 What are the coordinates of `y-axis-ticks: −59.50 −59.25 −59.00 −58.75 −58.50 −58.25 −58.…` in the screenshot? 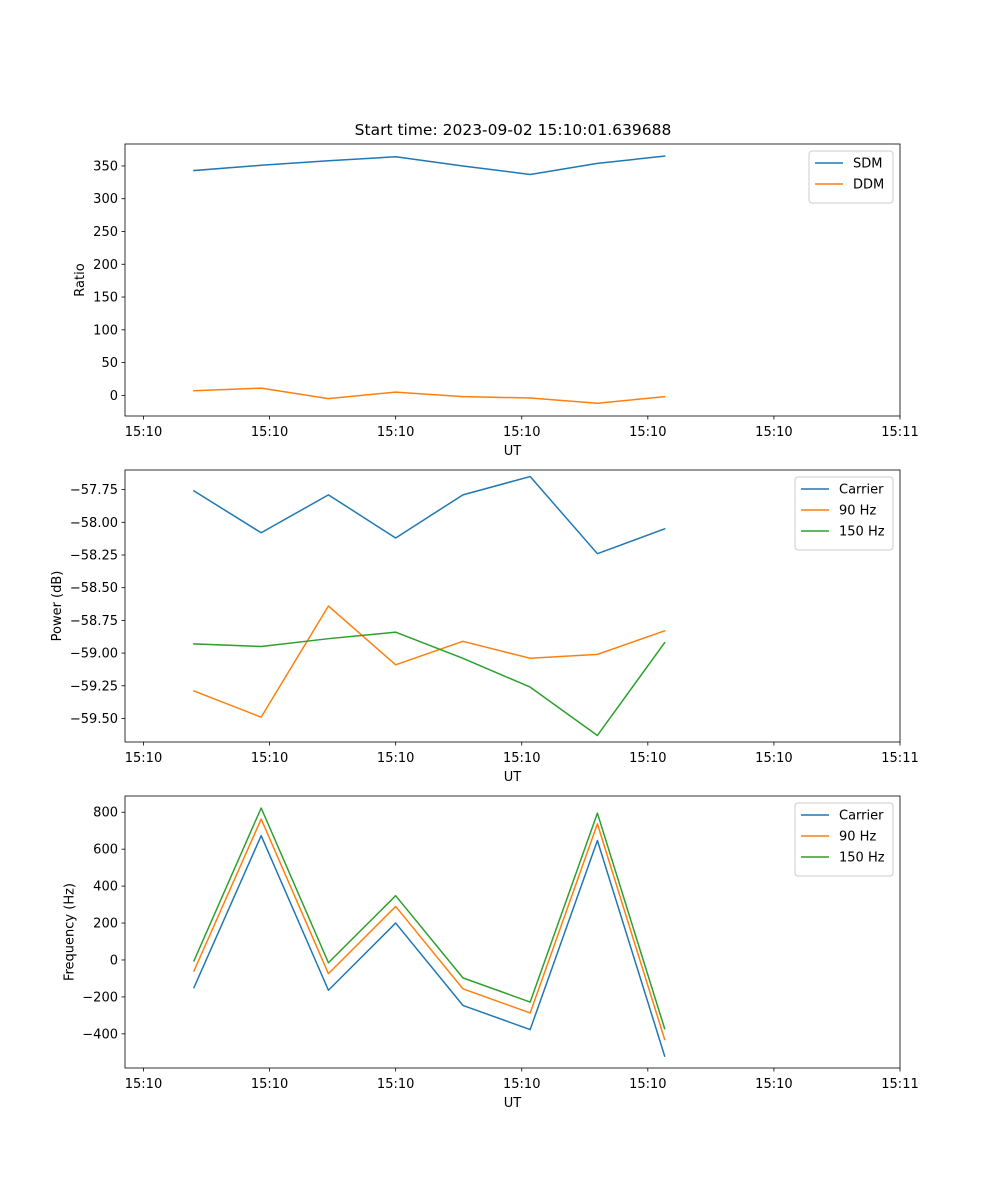 It's located at (97, 605).